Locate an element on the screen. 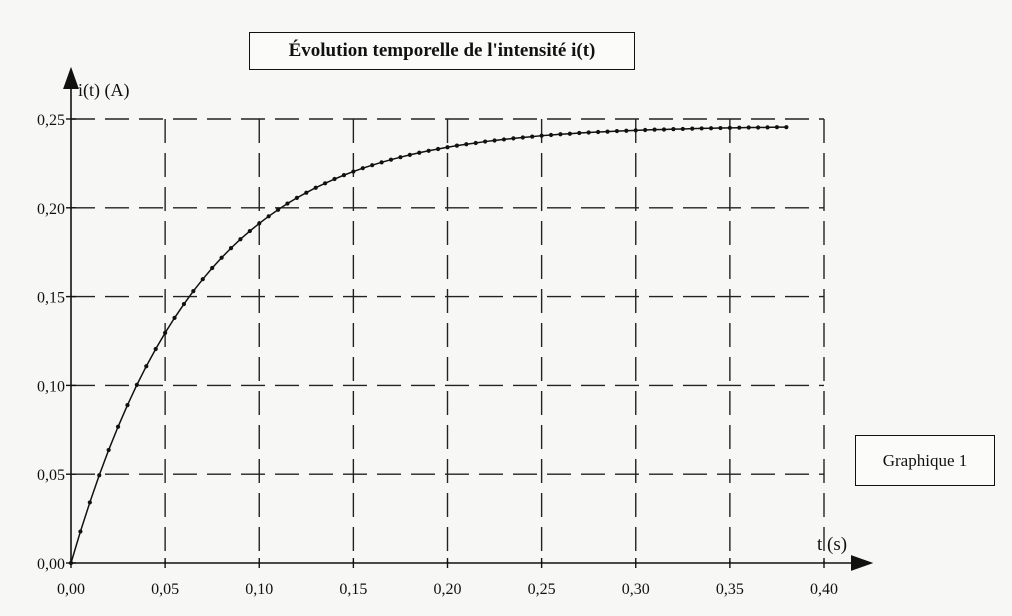 Image resolution: width=1012 pixels, height=616 pixels. y-tick-label: 0,15 is located at coordinates (51, 298).